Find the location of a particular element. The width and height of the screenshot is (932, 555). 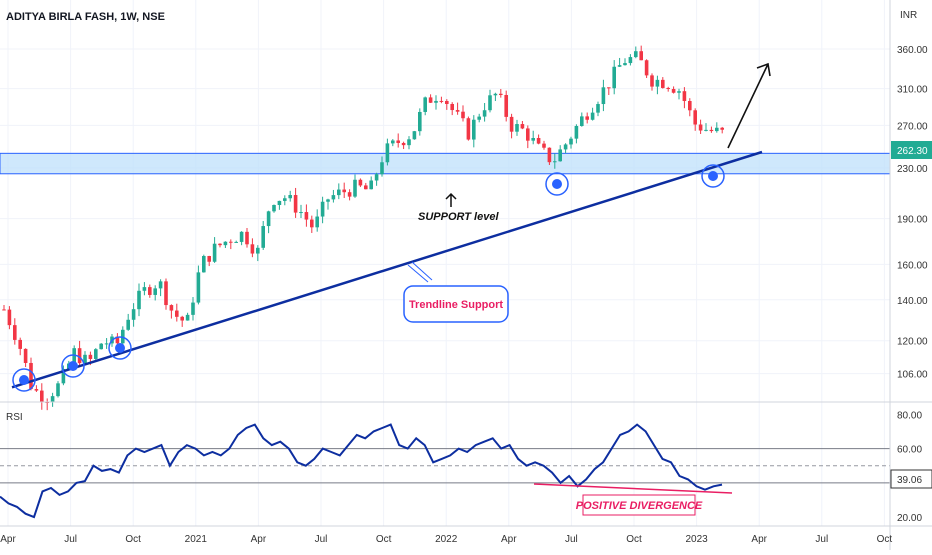

price-tick-label: 190.00 is located at coordinates (912, 220).